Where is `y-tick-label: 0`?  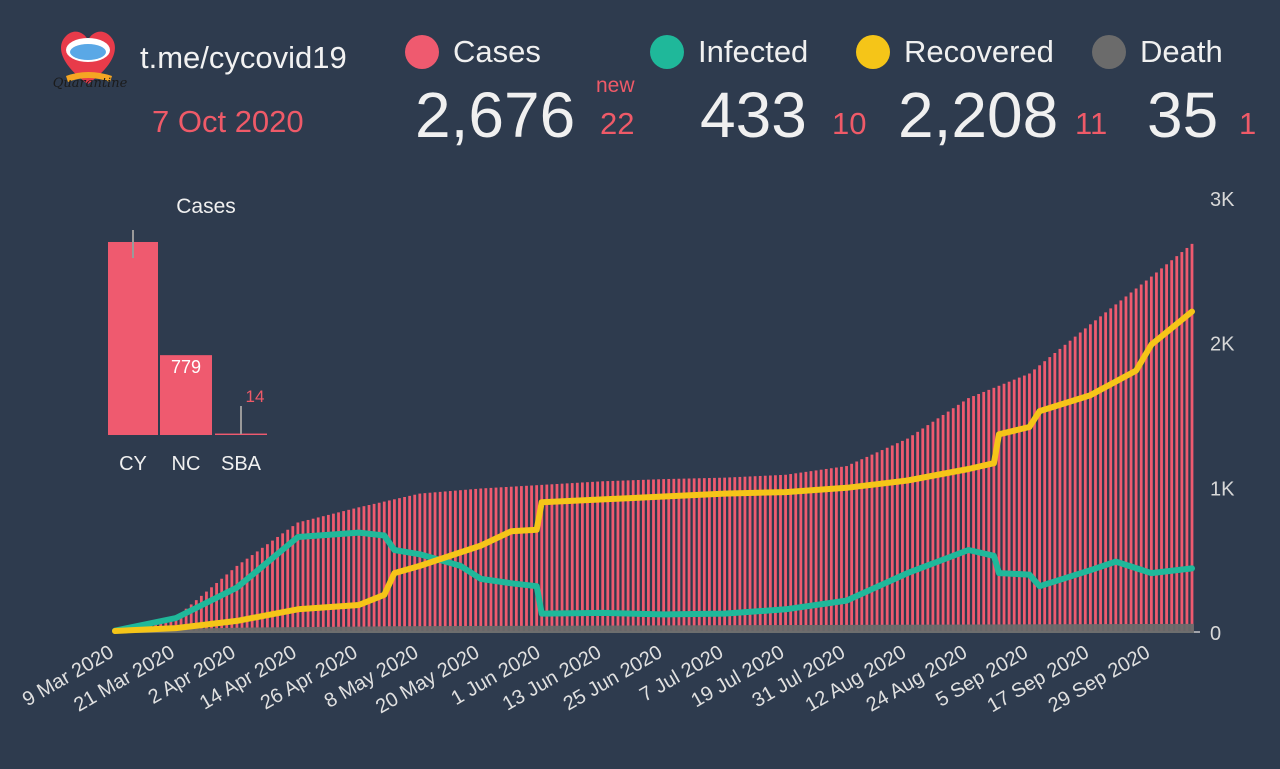 y-tick-label: 0 is located at coordinates (1215, 634).